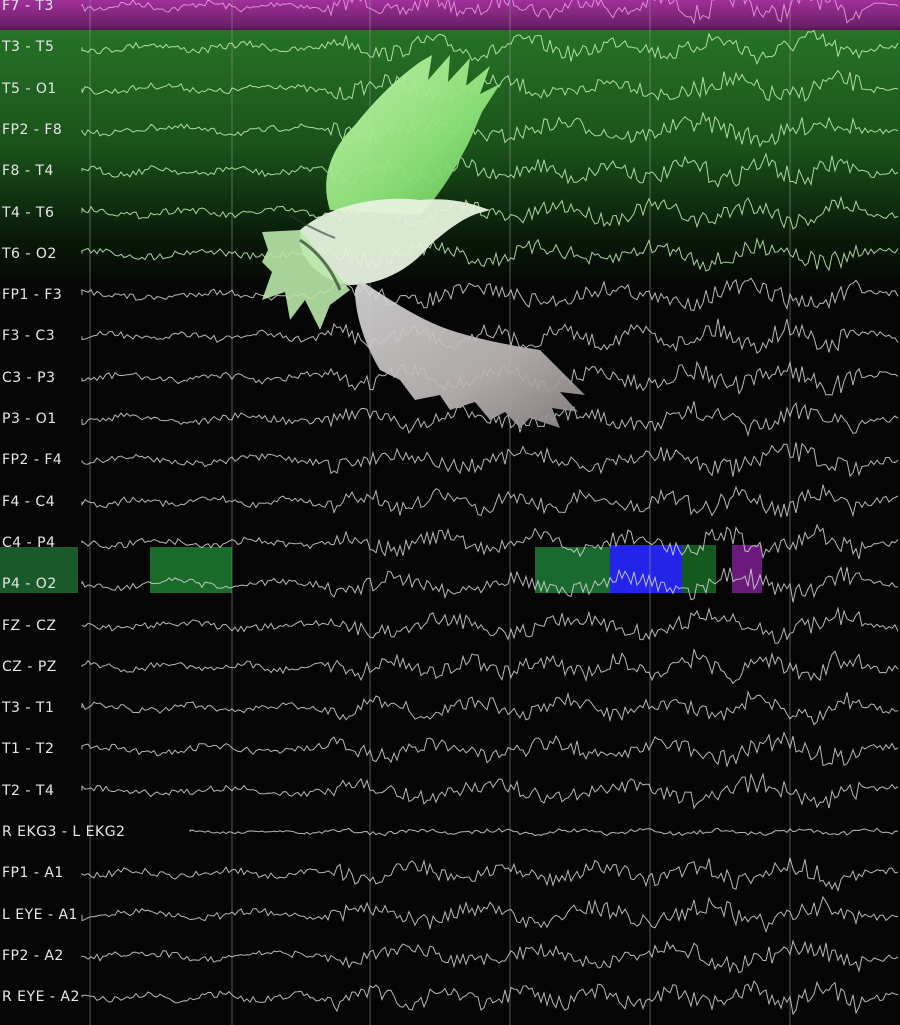 Image resolution: width=900 pixels, height=1025 pixels. Describe the element at coordinates (28, 47) in the screenshot. I see `channel-label: T3 - T5` at that location.